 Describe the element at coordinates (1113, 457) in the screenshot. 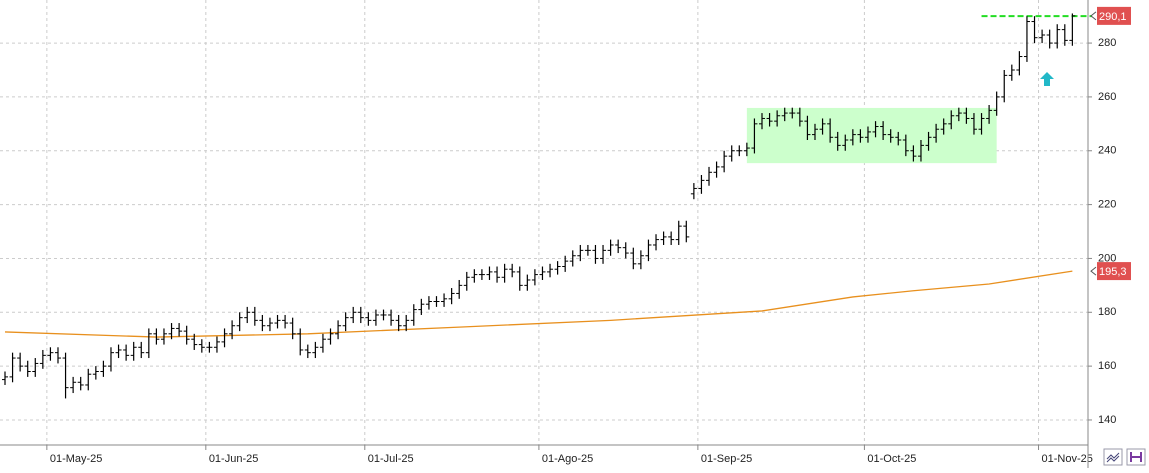

I see `scale-icon` at that location.